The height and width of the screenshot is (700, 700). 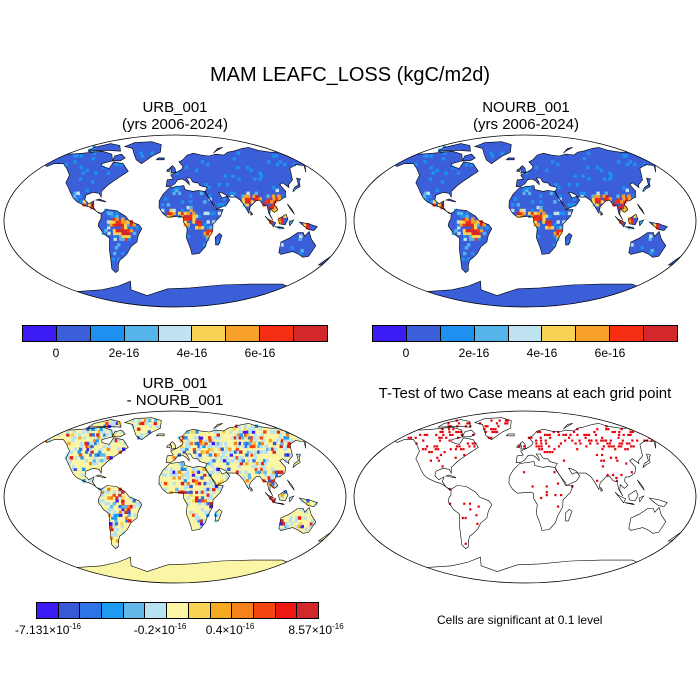 I want to click on colorbar-urb-label-2: 4e-16, so click(x=192, y=353).